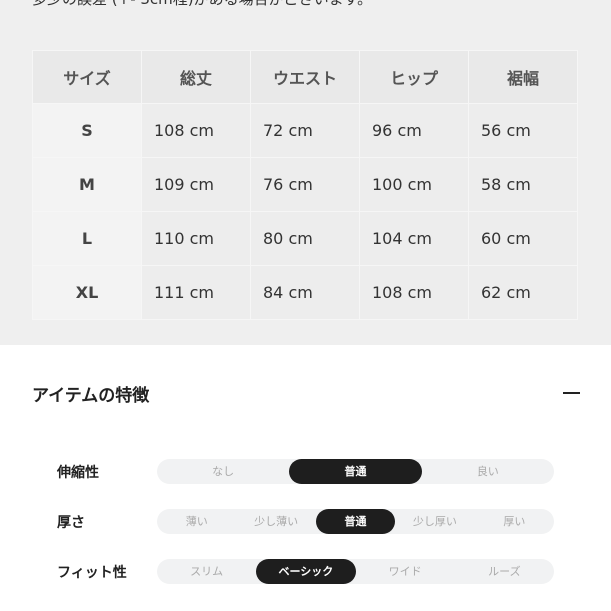 Image resolution: width=611 pixels, height=611 pixels. I want to click on measurement-cell: 100 cm, so click(414, 184).